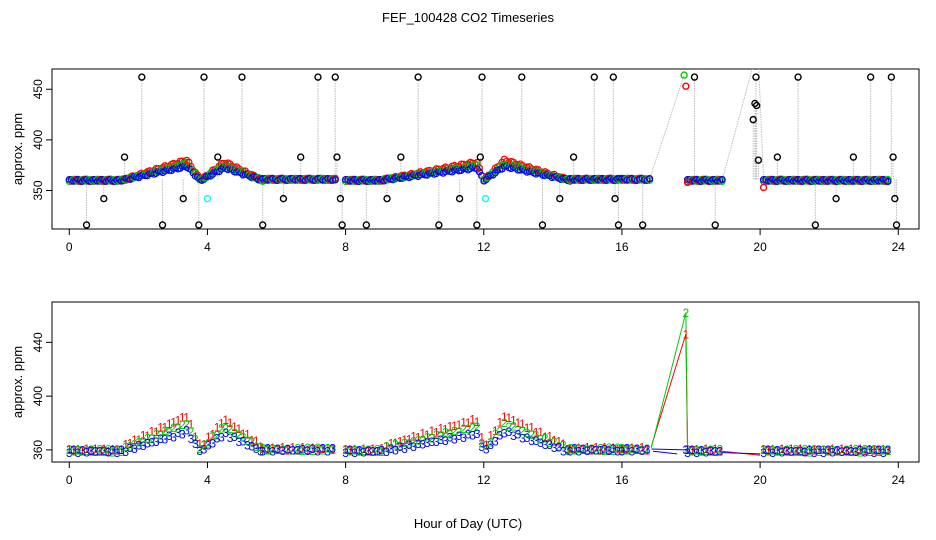 The height and width of the screenshot is (540, 936). I want to click on top-point-blue, so click(888, 181).